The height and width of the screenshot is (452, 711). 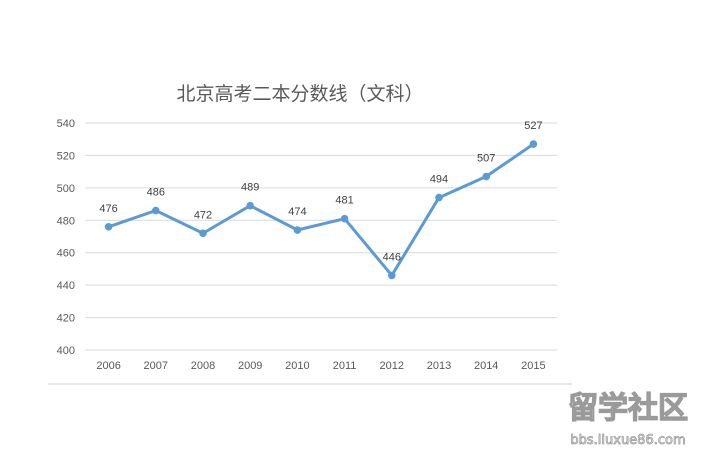 I want to click on watermark-url: bbs.liuxue86.com, so click(x=627, y=440).